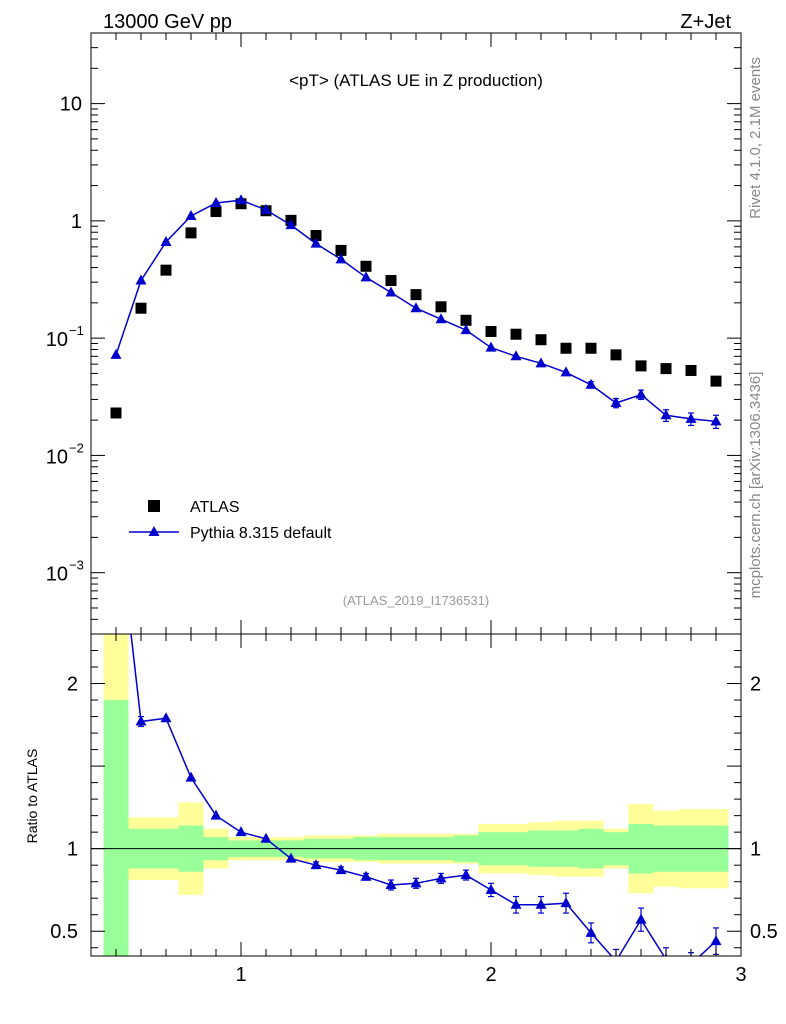 This screenshot has width=786, height=1024. I want to click on ratio-xtick-label: 1, so click(240, 975).